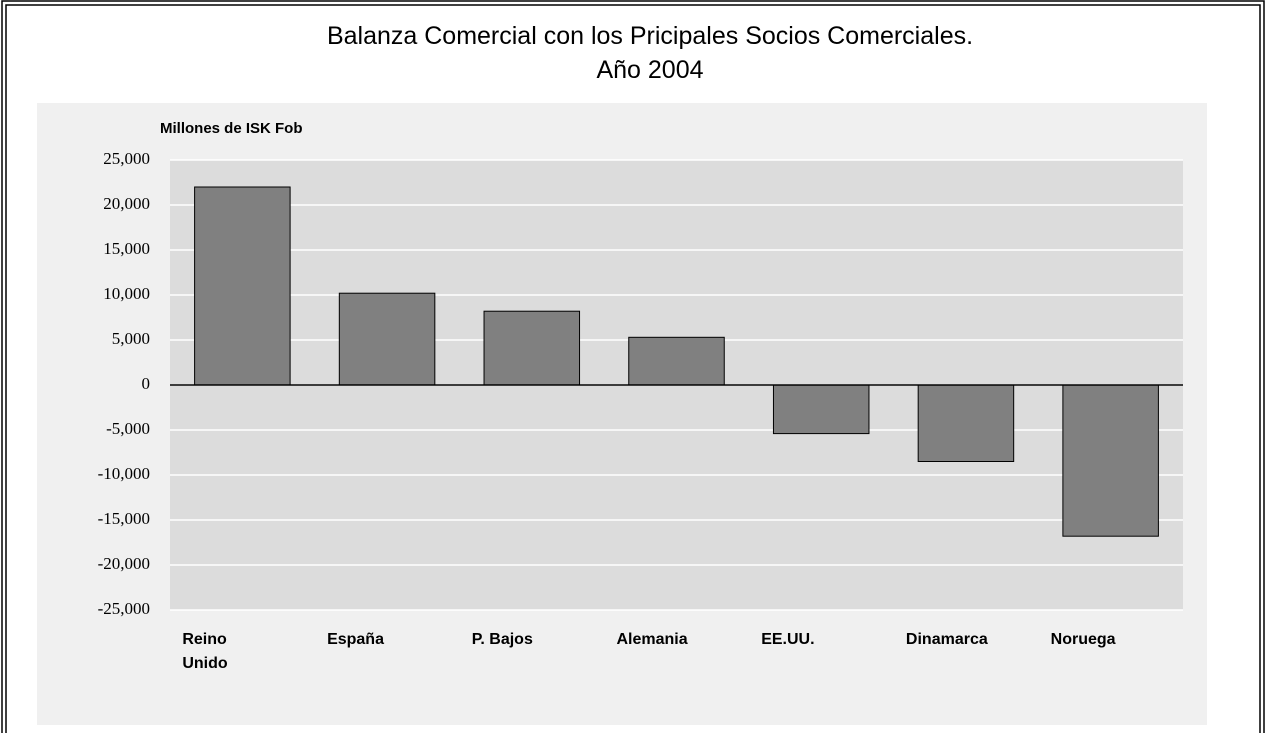  What do you see at coordinates (231, 128) in the screenshot?
I see `y-axis-title: Millones de ISK Fob` at bounding box center [231, 128].